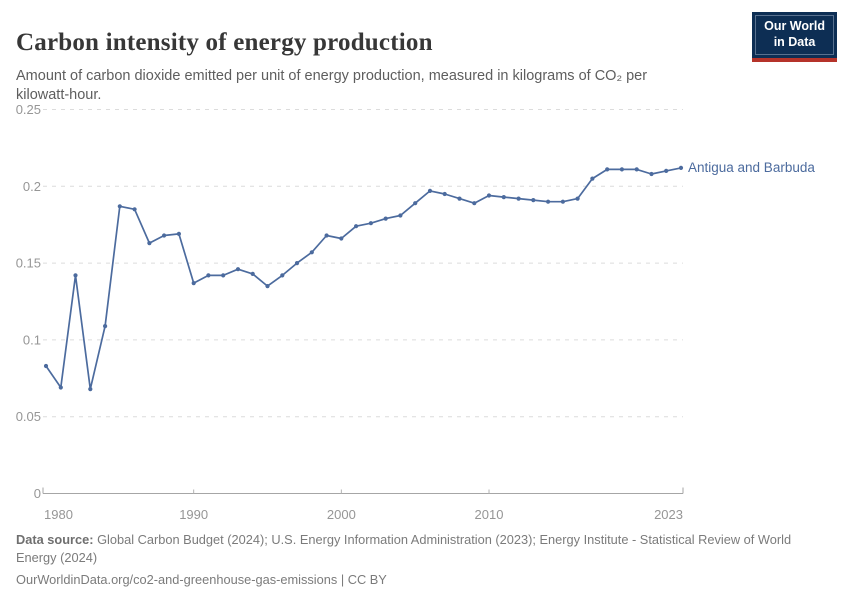 The height and width of the screenshot is (600, 850). I want to click on owid-logo-text: Our World in Data, so click(794, 35).